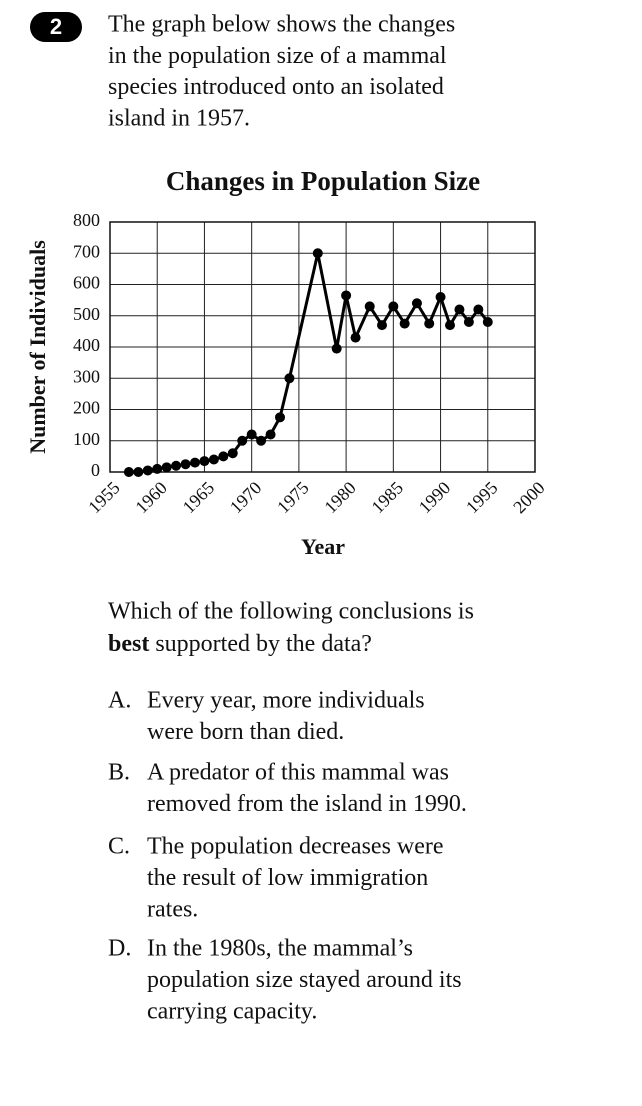  I want to click on question-rest: supported by the data?, so click(260, 644).